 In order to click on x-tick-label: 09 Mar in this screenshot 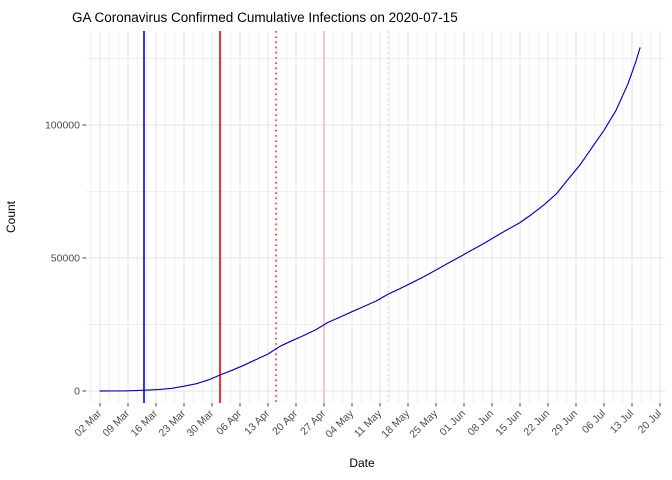, I will do `click(117, 423)`.